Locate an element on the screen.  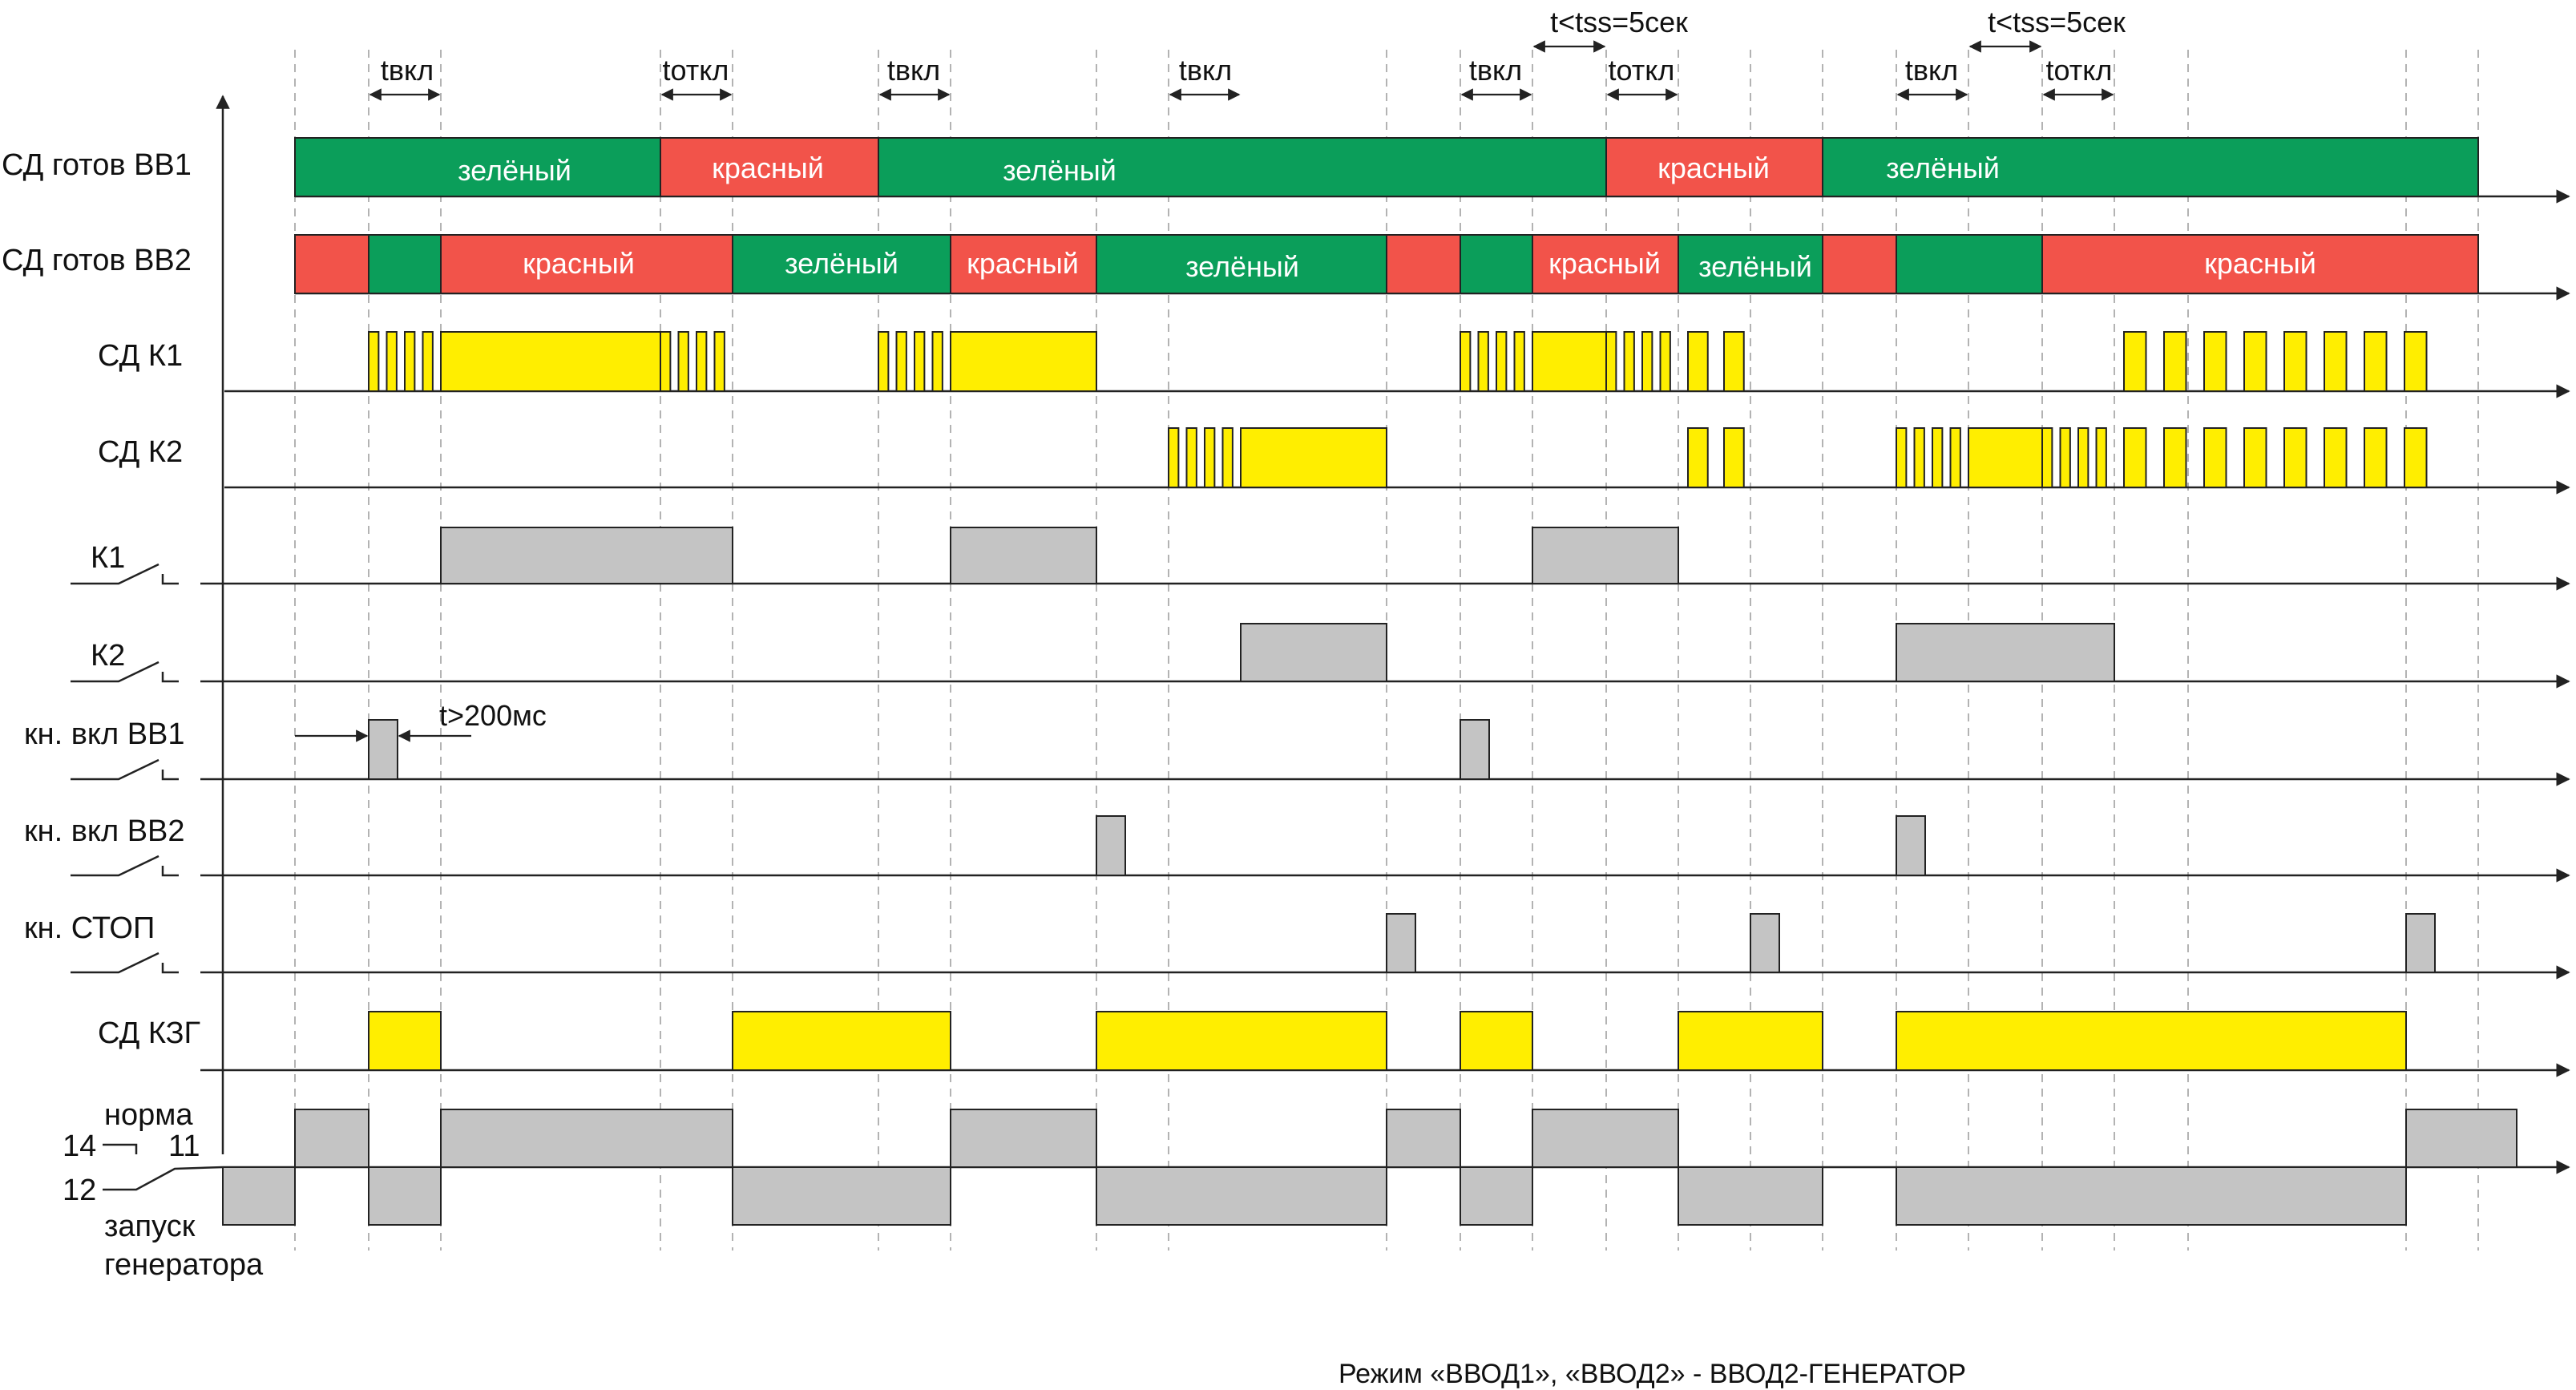
label-norma: норма is located at coordinates (148, 1115).